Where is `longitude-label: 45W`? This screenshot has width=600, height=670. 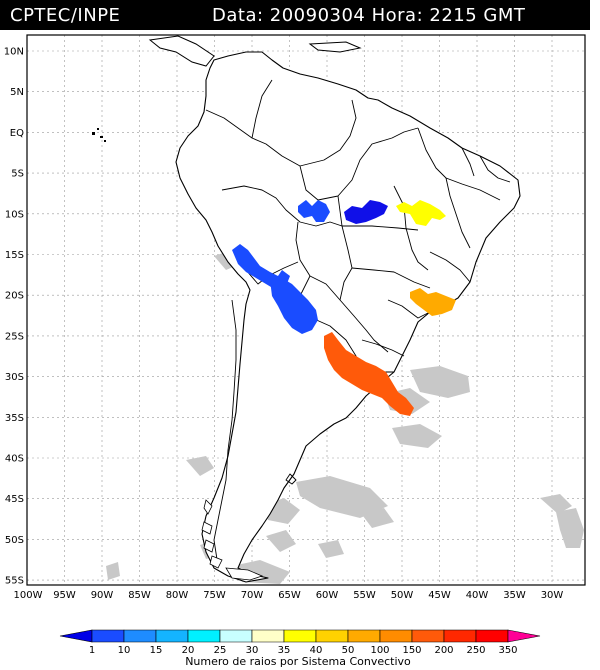
longitude-label: 45W is located at coordinates (439, 595).